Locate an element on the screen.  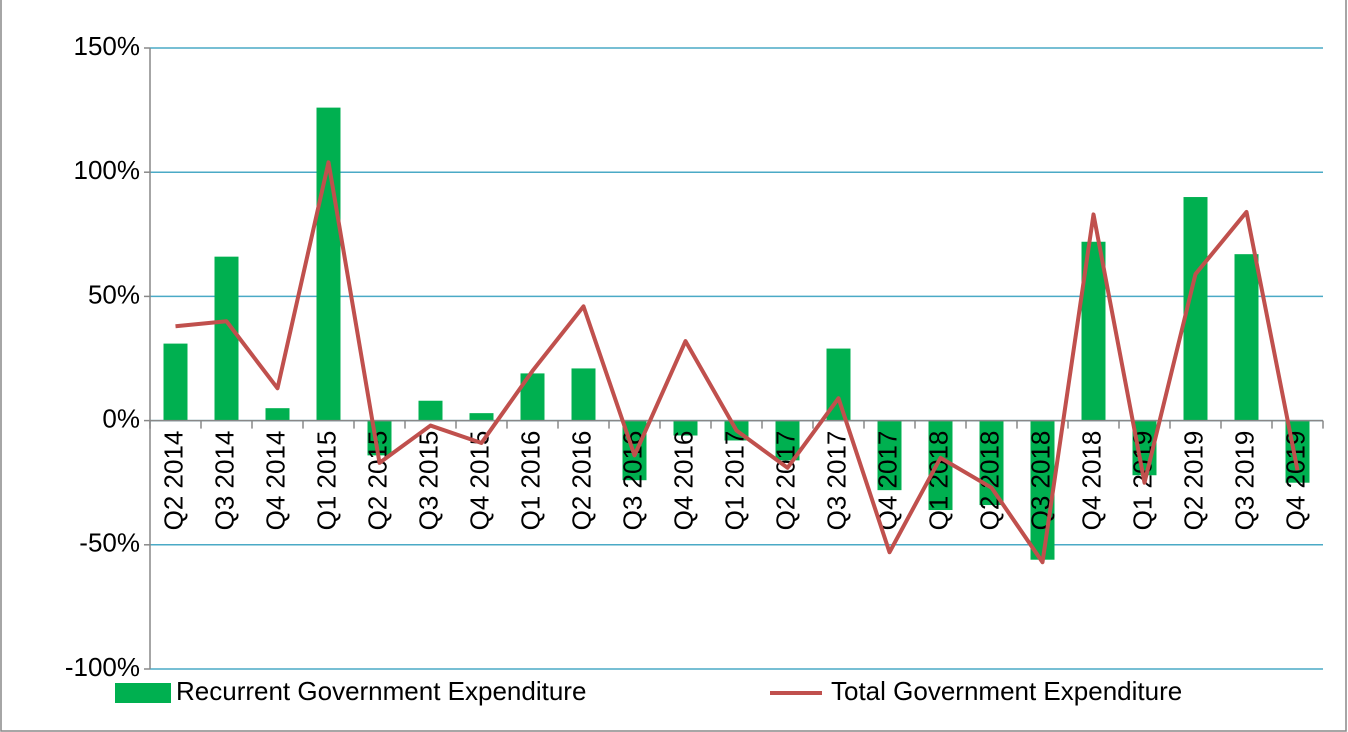
y-tick-label: 50% is located at coordinates (114, 294).